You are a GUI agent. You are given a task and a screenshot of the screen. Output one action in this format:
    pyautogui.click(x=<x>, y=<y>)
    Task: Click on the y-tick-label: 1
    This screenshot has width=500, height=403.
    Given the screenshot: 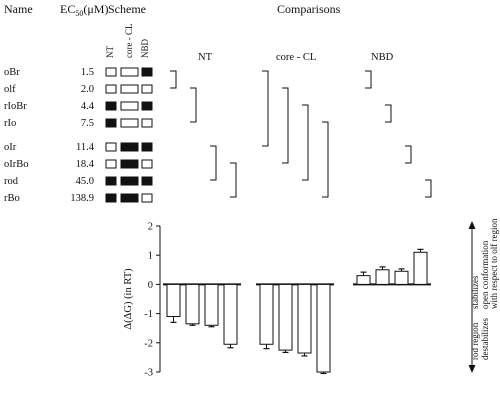 What is the action you would take?
    pyautogui.click(x=150, y=256)
    